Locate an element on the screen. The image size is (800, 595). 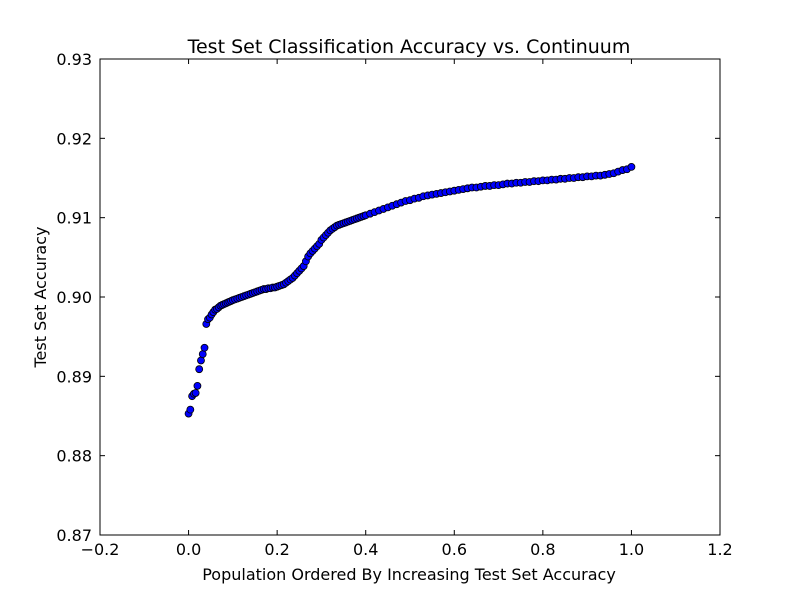
x-tick-label: 1.2 is located at coordinates (719, 549).